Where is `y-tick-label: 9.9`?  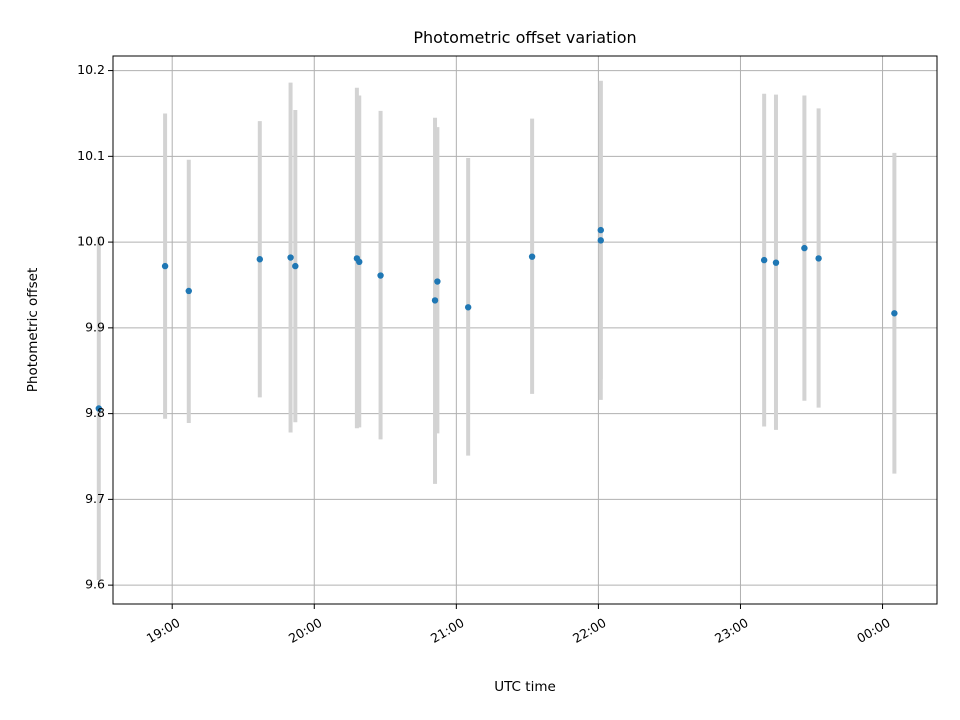
y-tick-label: 9.9 is located at coordinates (95, 326).